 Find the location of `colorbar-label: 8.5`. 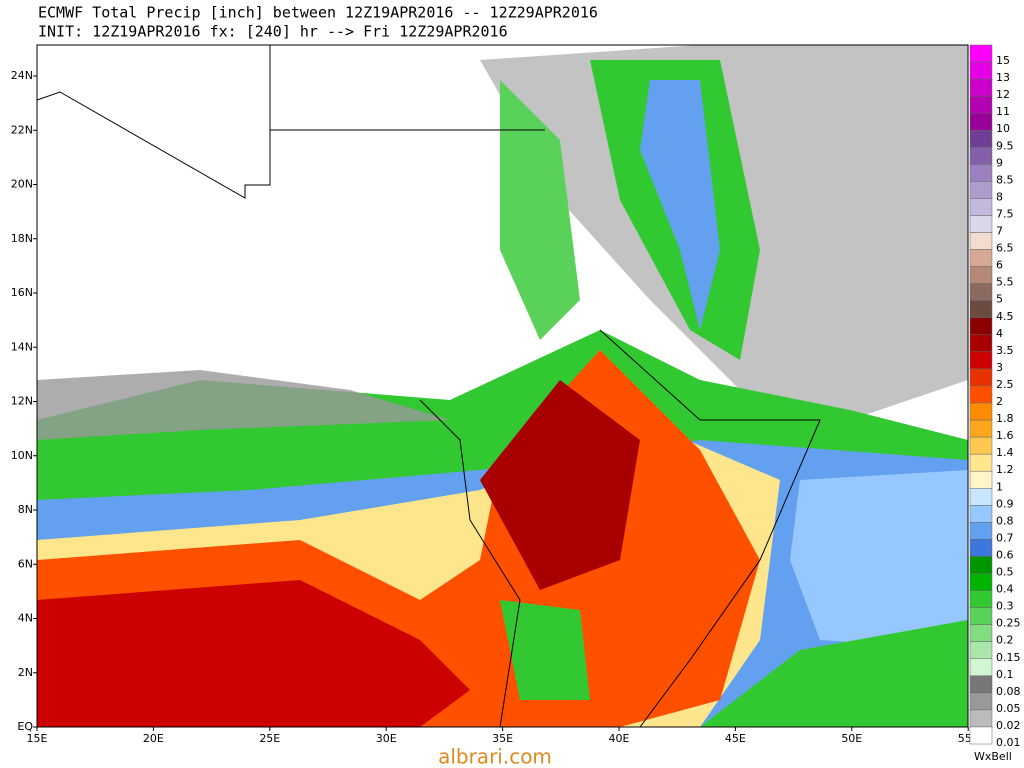

colorbar-label: 8.5 is located at coordinates (1005, 179).